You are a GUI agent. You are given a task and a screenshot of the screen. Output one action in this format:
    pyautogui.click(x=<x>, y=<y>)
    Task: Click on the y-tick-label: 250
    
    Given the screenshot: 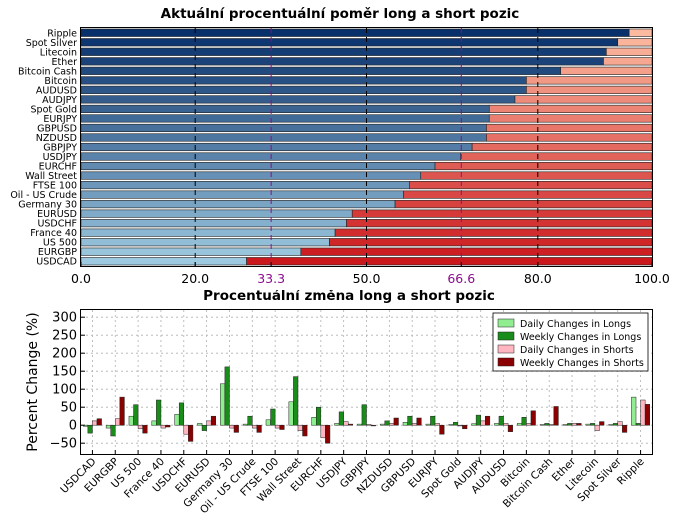 What is the action you would take?
    pyautogui.click(x=64, y=336)
    